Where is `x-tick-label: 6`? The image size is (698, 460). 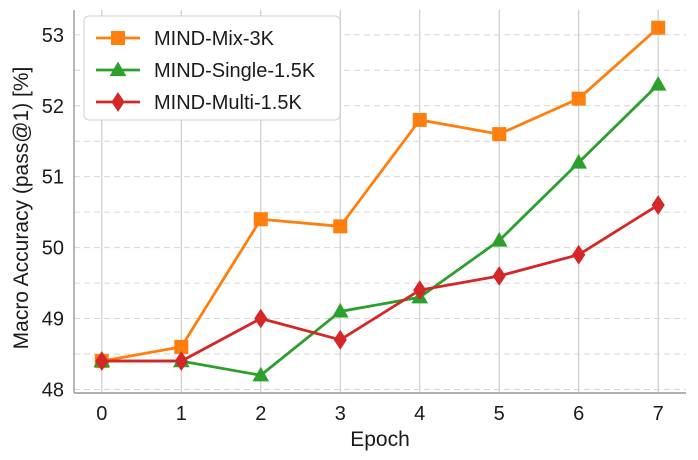
x-tick-label: 6 is located at coordinates (578, 414).